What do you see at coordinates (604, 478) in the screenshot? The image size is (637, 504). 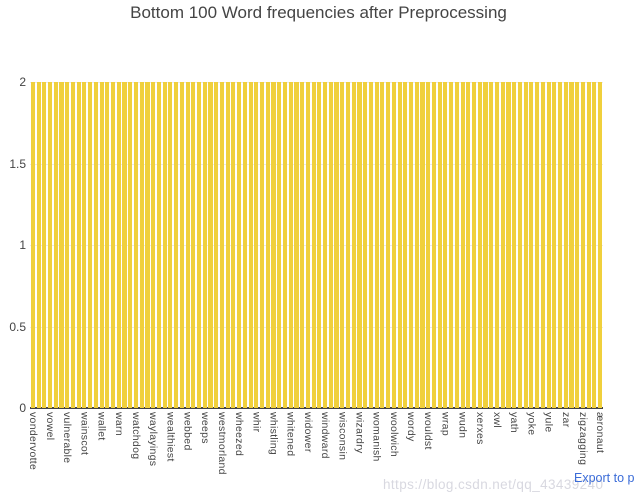 I see `export-link: Export to p` at bounding box center [604, 478].